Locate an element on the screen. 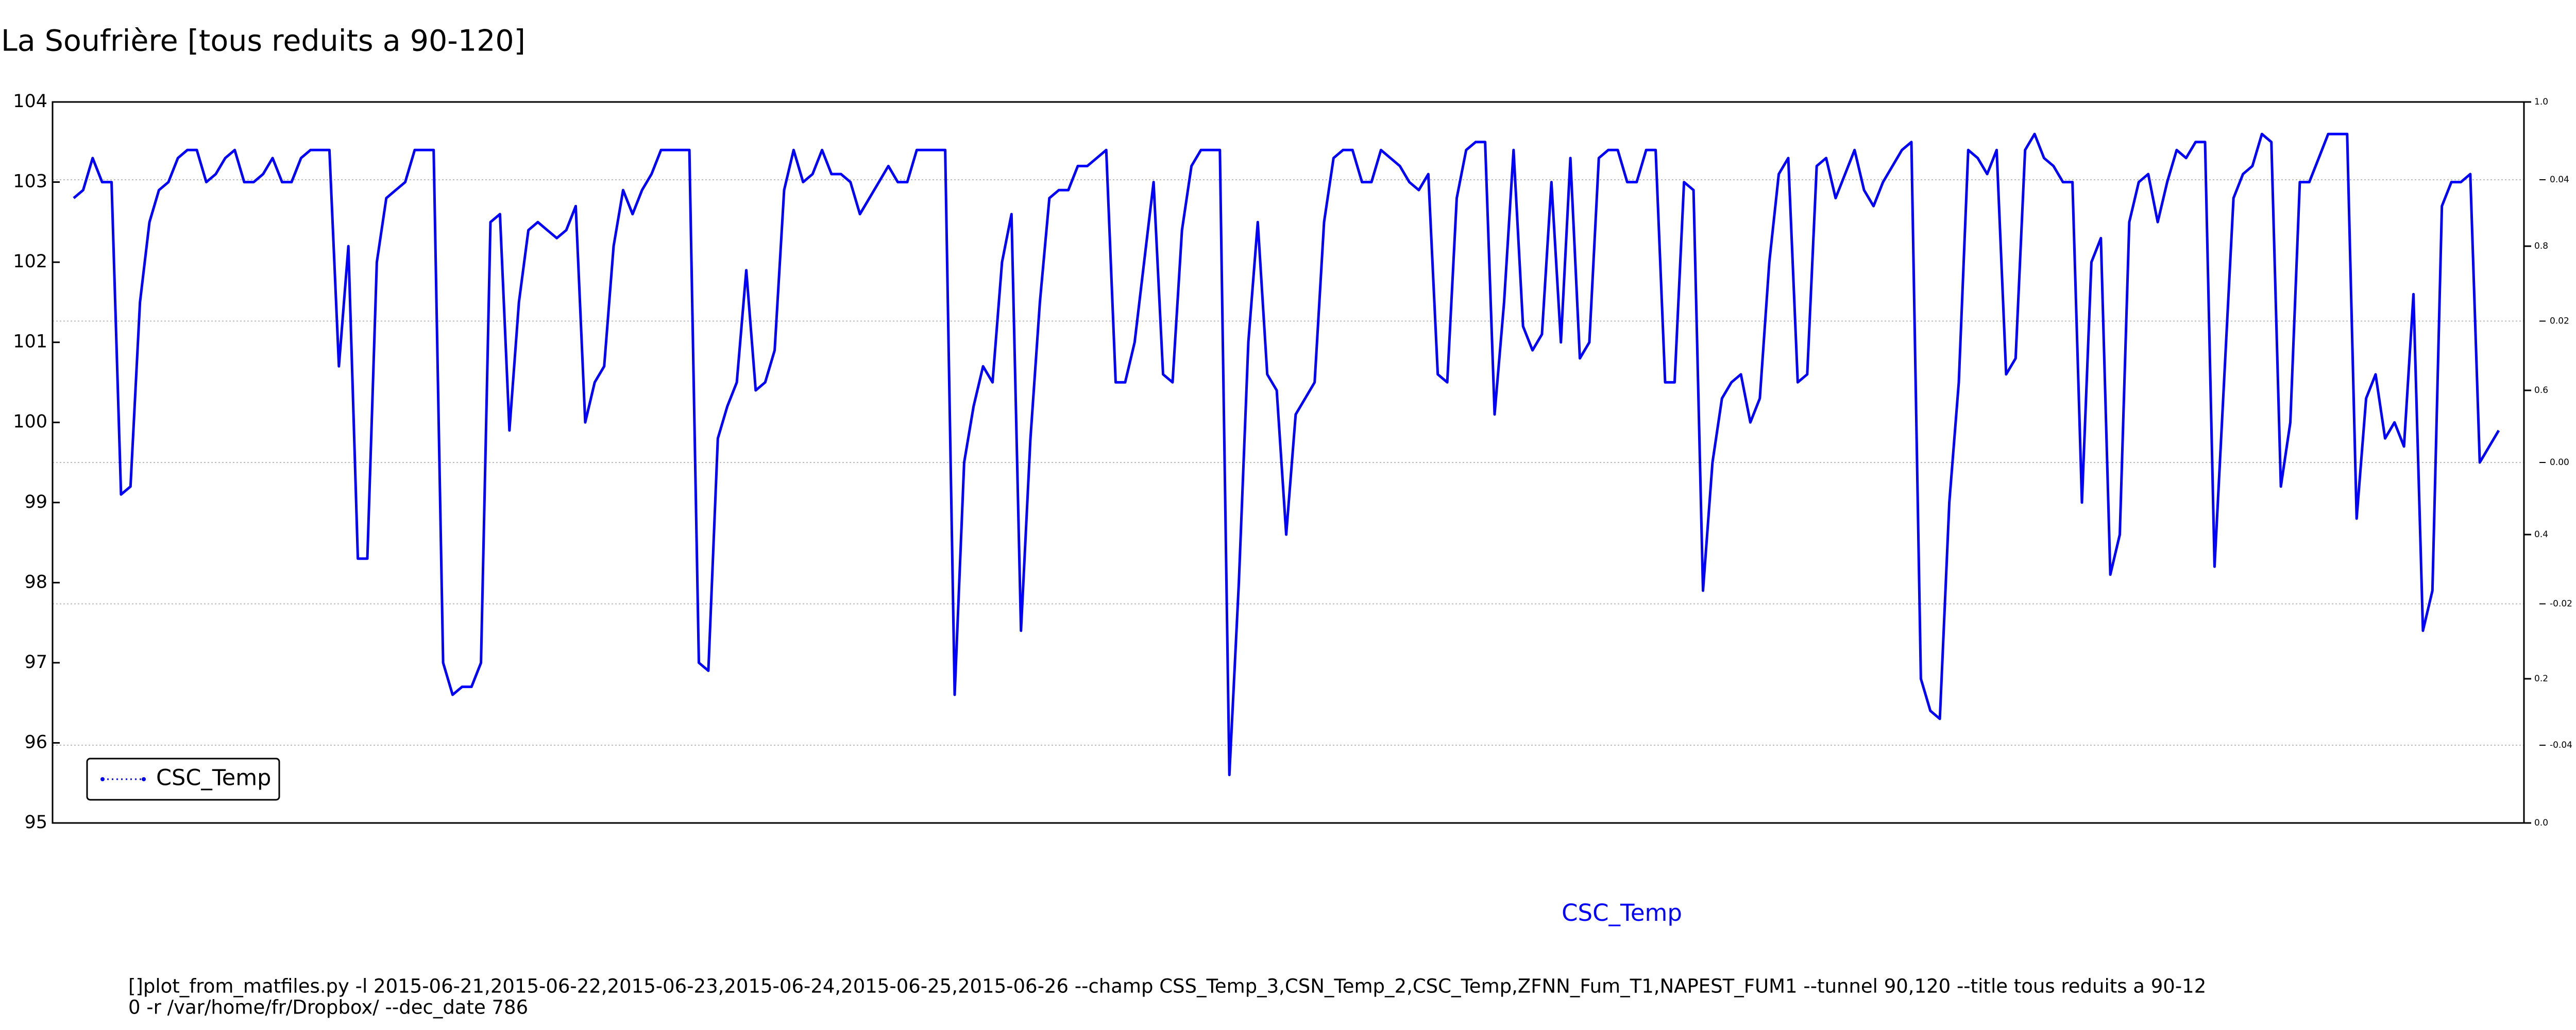  y2-tick-label: 0.0 is located at coordinates (2541, 823).